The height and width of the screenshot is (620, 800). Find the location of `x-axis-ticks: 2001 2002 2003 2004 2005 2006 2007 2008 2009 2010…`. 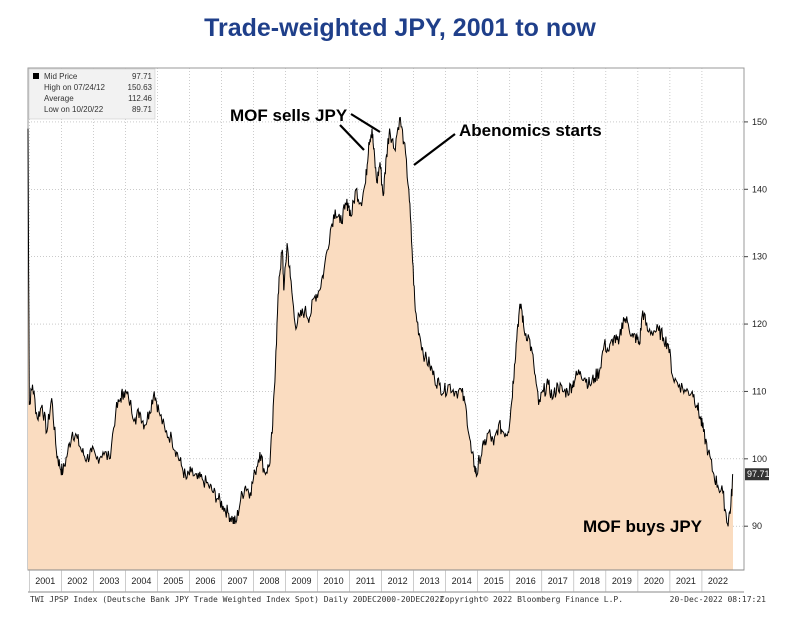

x-axis-ticks: 2001 2002 2003 2004 2005 2006 2007 2008 2009 2010… is located at coordinates (386, 581).